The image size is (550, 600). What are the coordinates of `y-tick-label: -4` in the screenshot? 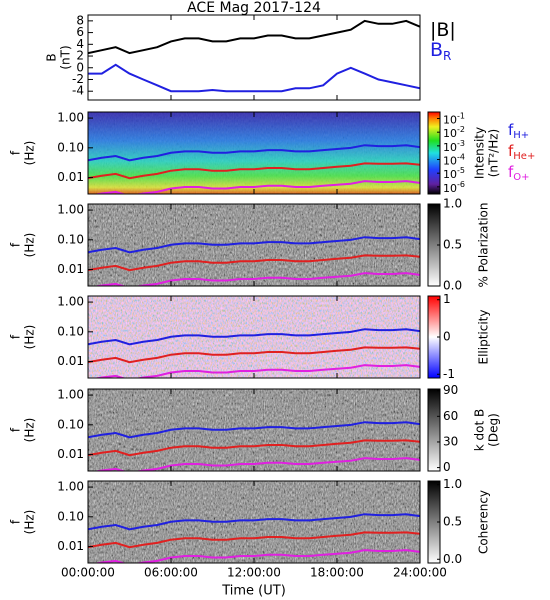 It's located at (78, 91).